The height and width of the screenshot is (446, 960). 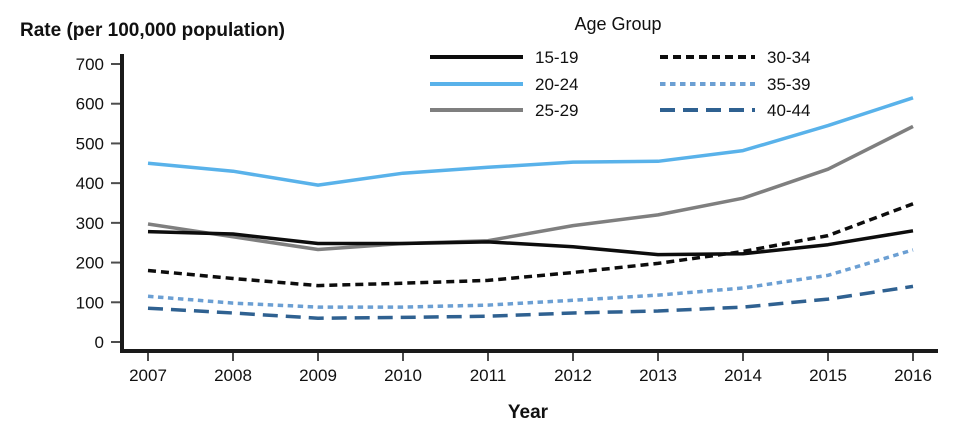 I want to click on legend-item-15-19: 15-19, so click(x=504, y=57).